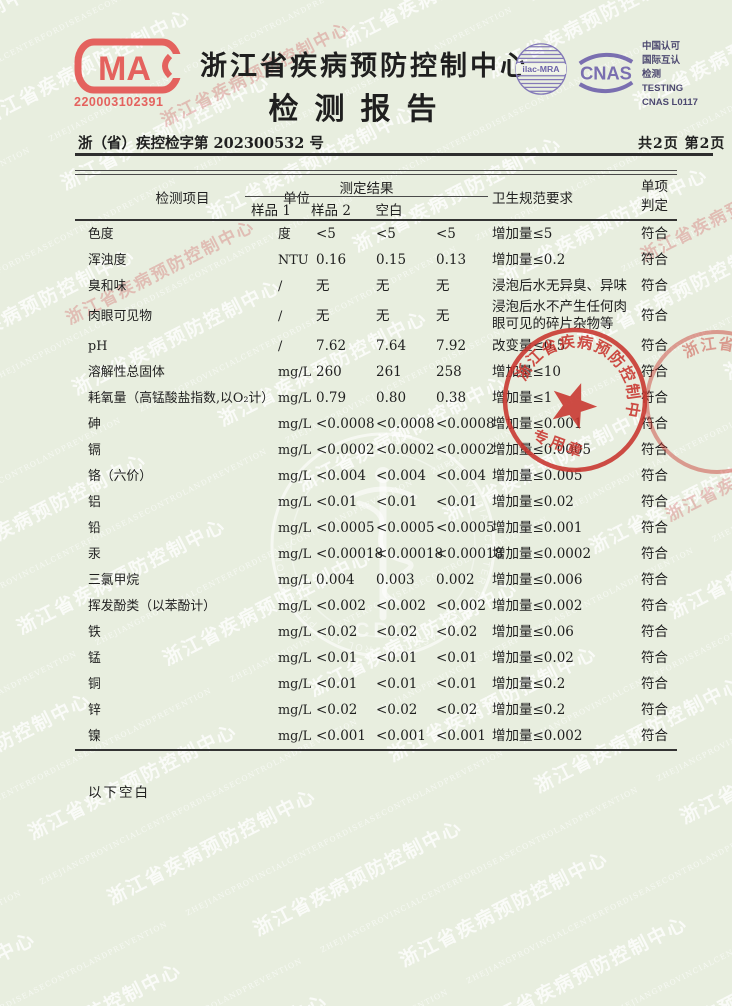 The width and height of the screenshot is (732, 1006). Describe the element at coordinates (293, 260) in the screenshot. I see `cell-unit: NTU` at that location.